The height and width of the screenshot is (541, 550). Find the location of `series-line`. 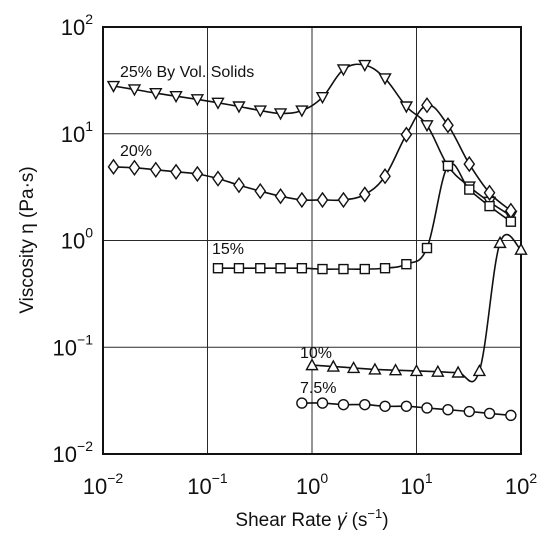

series-line is located at coordinates (364, 216).